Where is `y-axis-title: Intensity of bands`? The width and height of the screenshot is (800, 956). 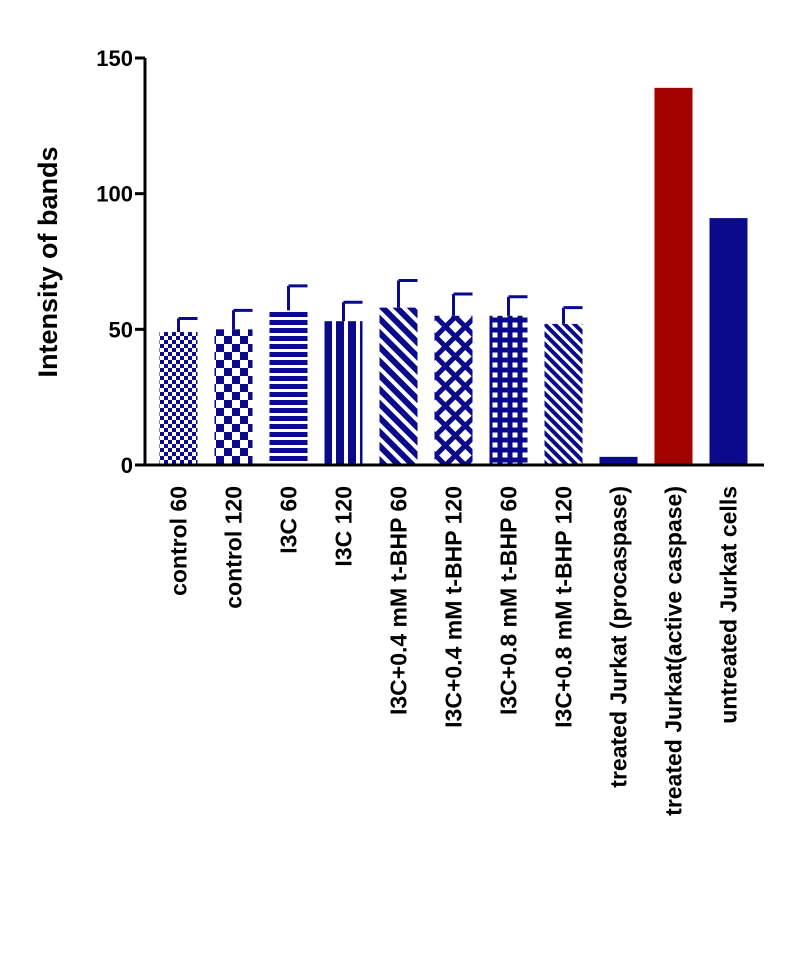 y-axis-title: Intensity of bands is located at coordinates (48, 261).